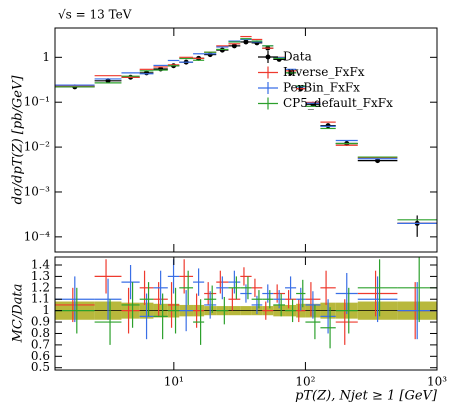  What do you see at coordinates (297, 57) in the screenshot?
I see `legend-label: Data` at bounding box center [297, 57].